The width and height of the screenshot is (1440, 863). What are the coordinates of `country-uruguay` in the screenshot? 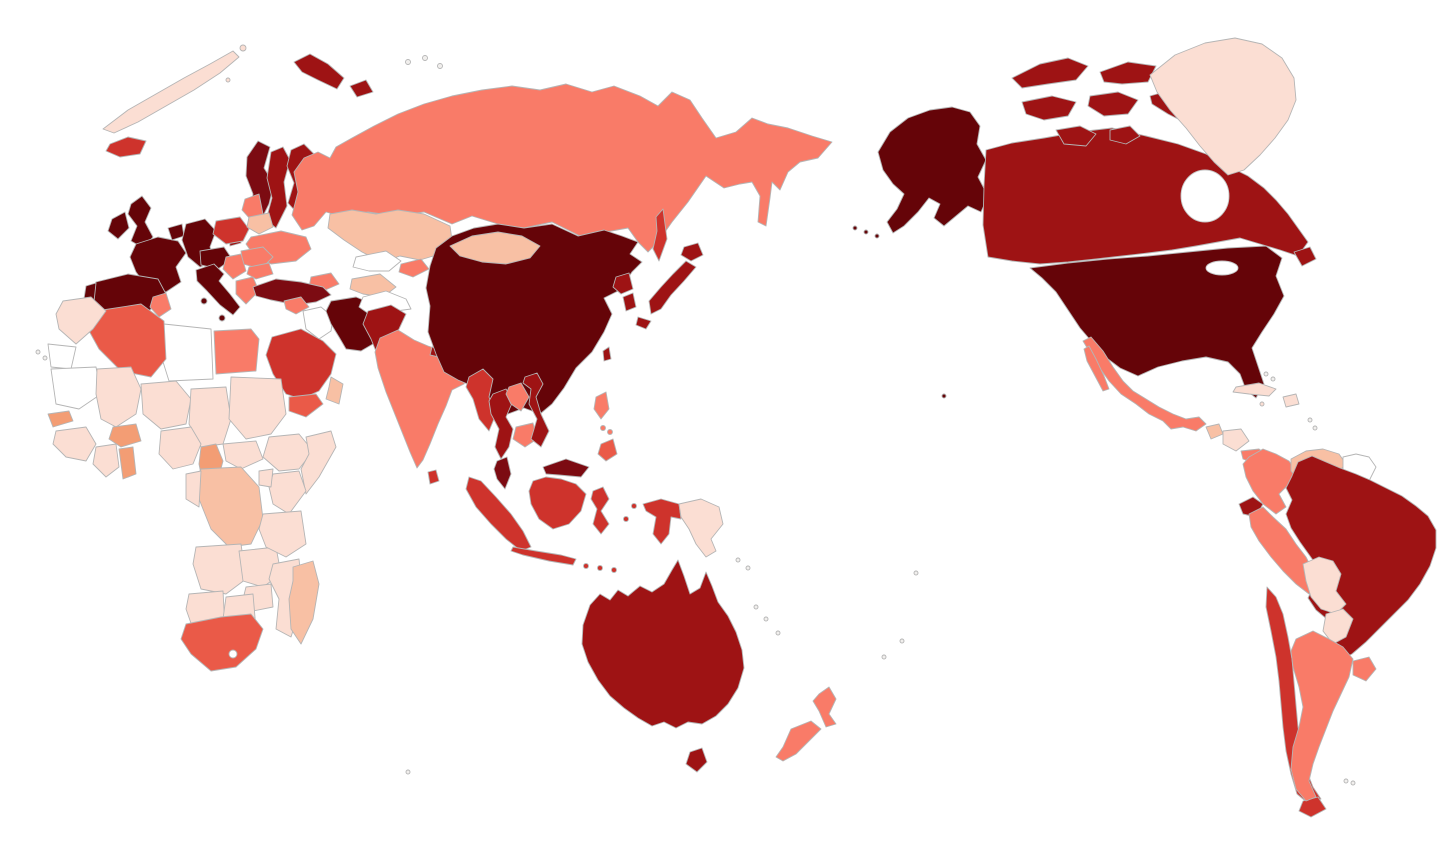 It's located at (1364, 669).